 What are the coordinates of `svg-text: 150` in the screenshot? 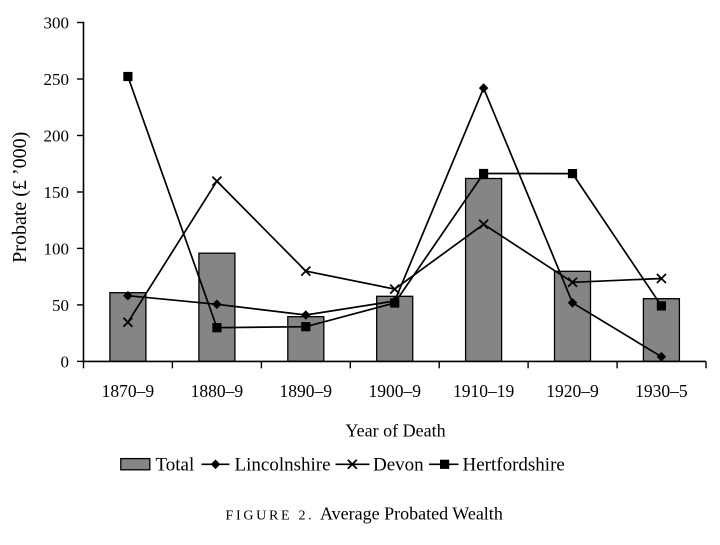 It's located at (57, 192).